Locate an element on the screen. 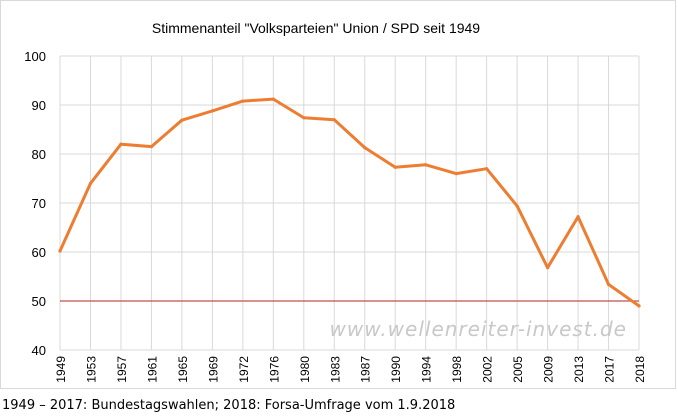 Image resolution: width=678 pixels, height=416 pixels. x-tick-label: 2009 is located at coordinates (549, 369).